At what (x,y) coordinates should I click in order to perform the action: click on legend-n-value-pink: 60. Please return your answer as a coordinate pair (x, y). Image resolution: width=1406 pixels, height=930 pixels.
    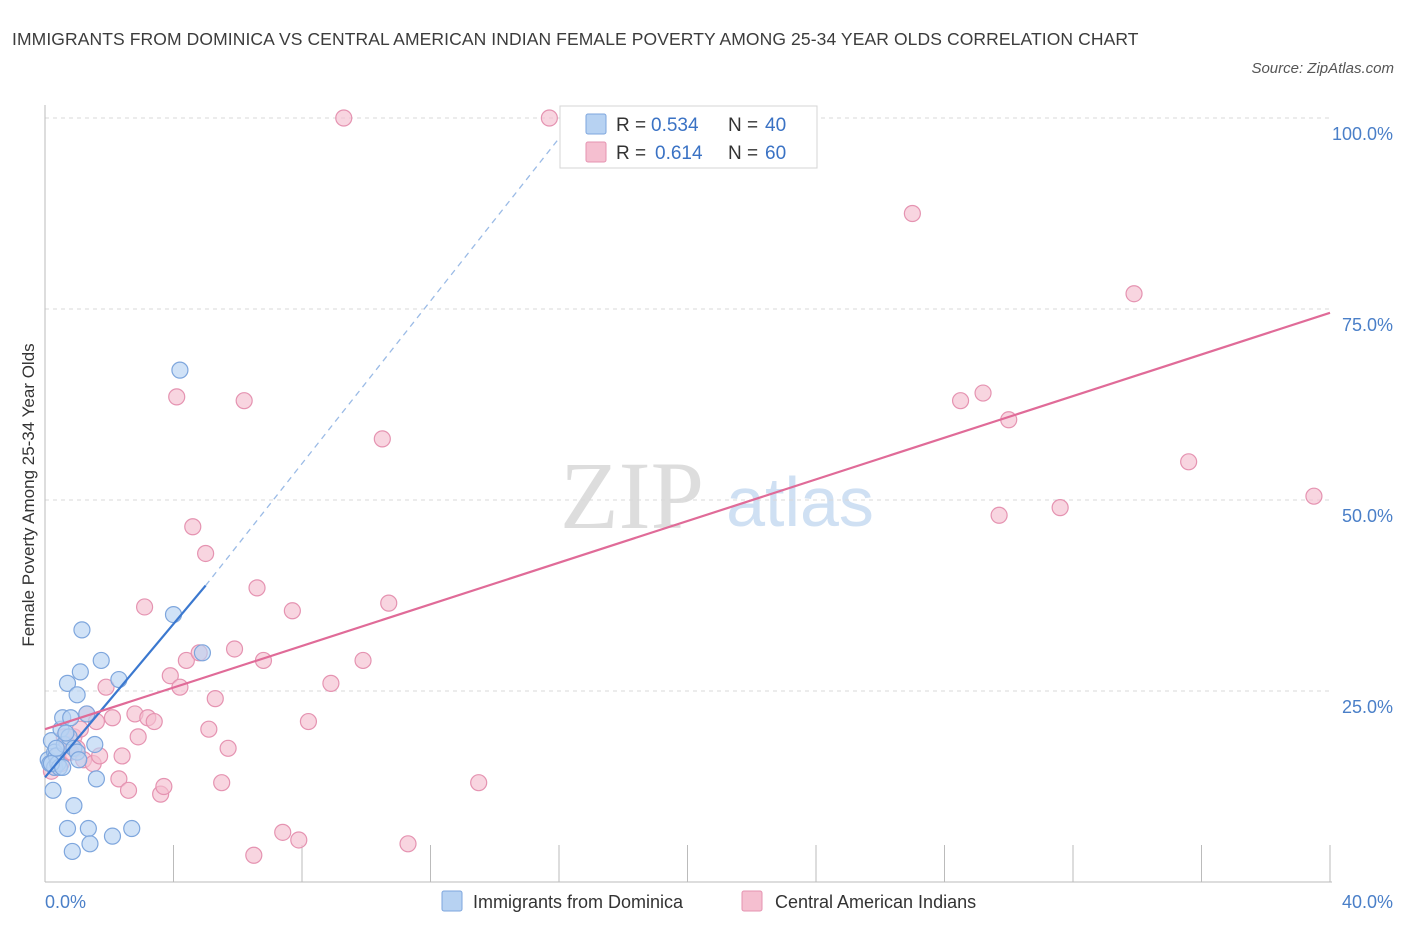
    Looking at the image, I should click on (775, 153).